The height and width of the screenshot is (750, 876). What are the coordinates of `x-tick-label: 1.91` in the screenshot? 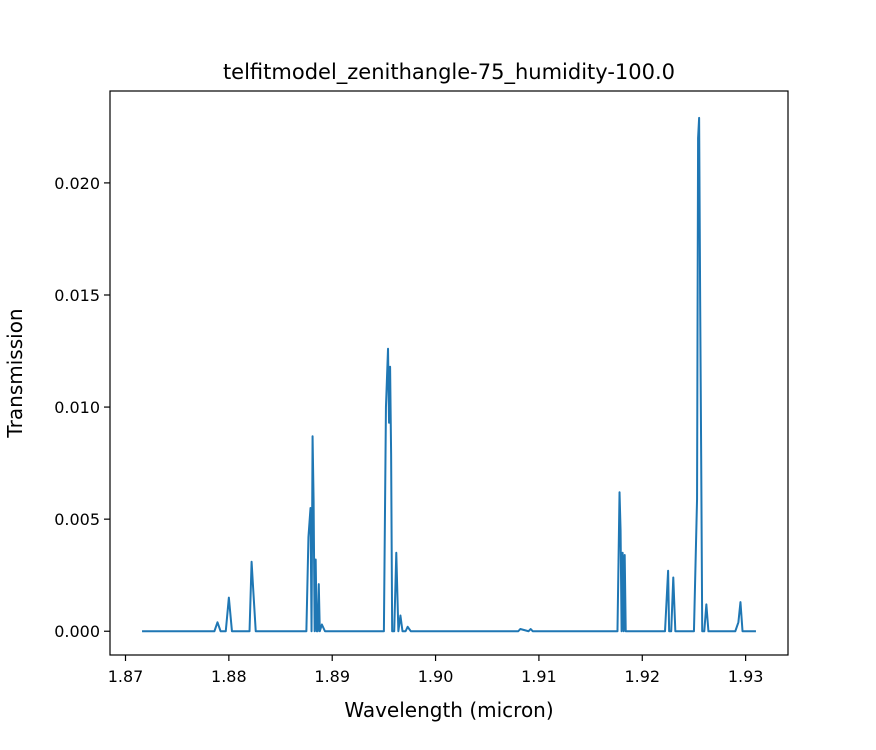 It's located at (539, 676).